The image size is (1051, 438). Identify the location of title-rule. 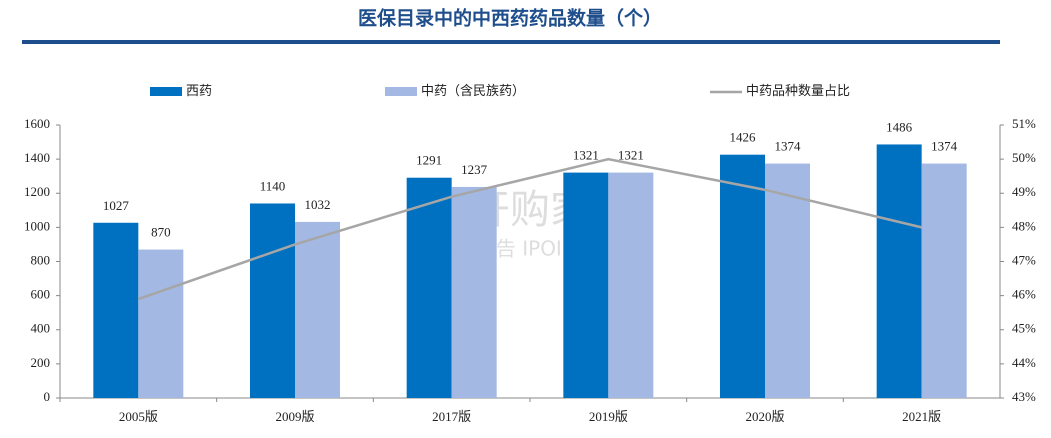
(511, 42).